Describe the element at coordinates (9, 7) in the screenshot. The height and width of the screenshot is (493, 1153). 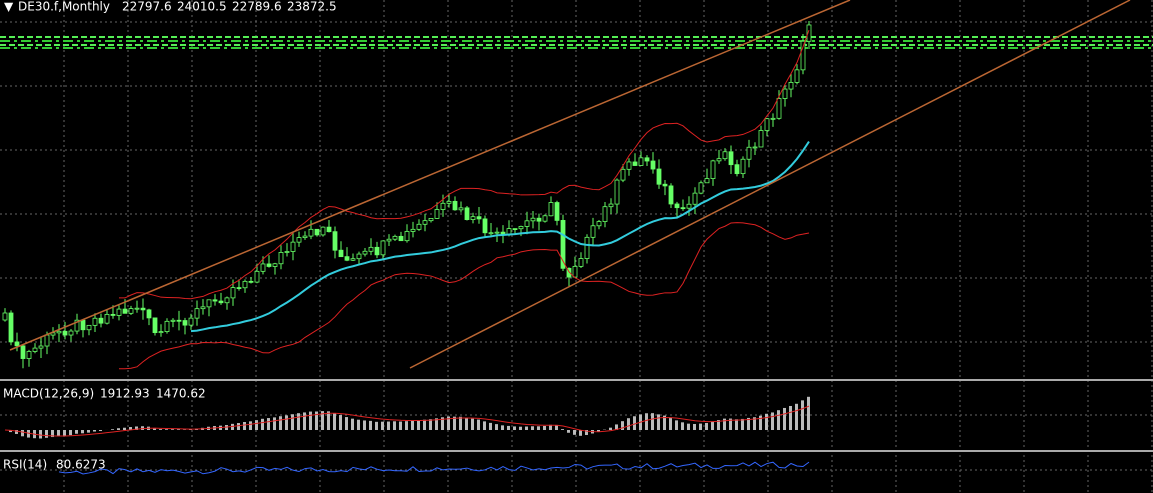
I see `dropdown-icon: ▼` at that location.